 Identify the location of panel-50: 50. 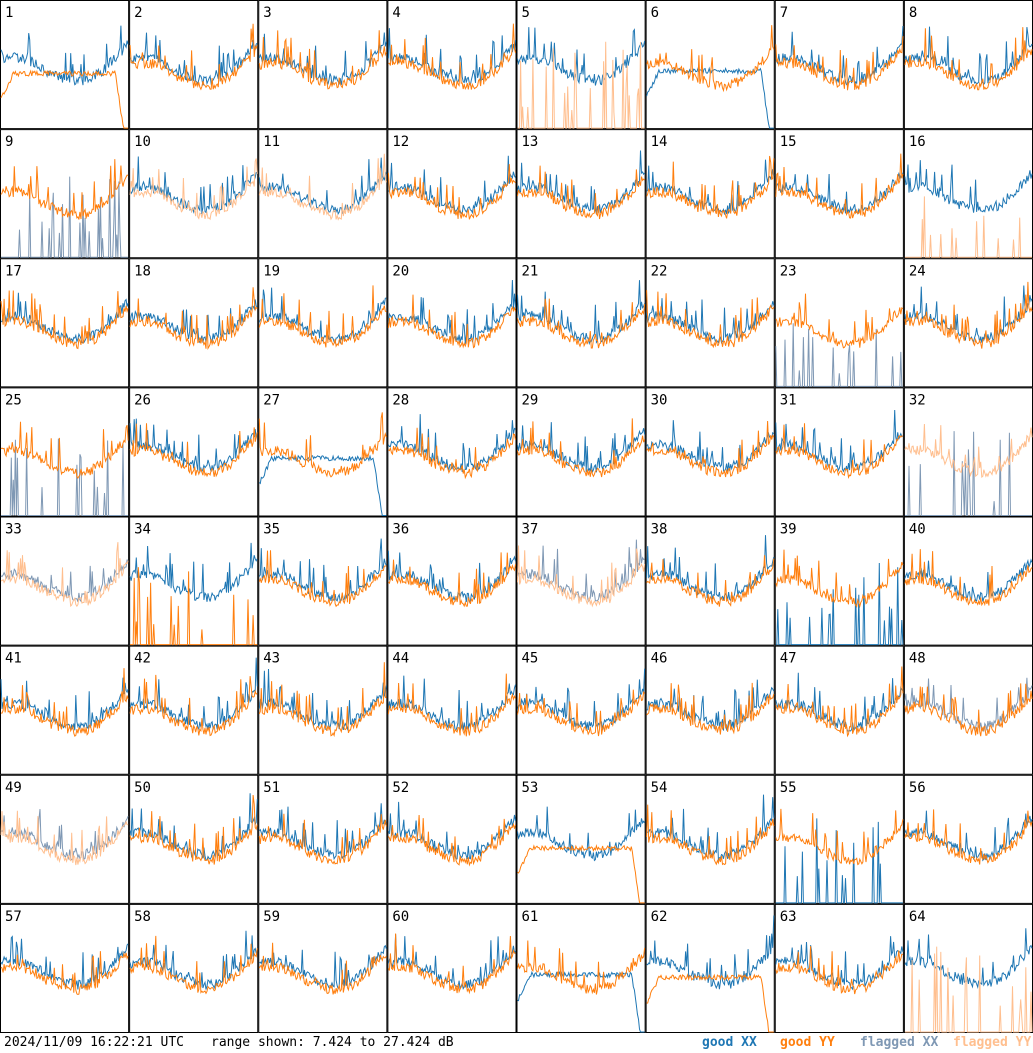
(194, 839).